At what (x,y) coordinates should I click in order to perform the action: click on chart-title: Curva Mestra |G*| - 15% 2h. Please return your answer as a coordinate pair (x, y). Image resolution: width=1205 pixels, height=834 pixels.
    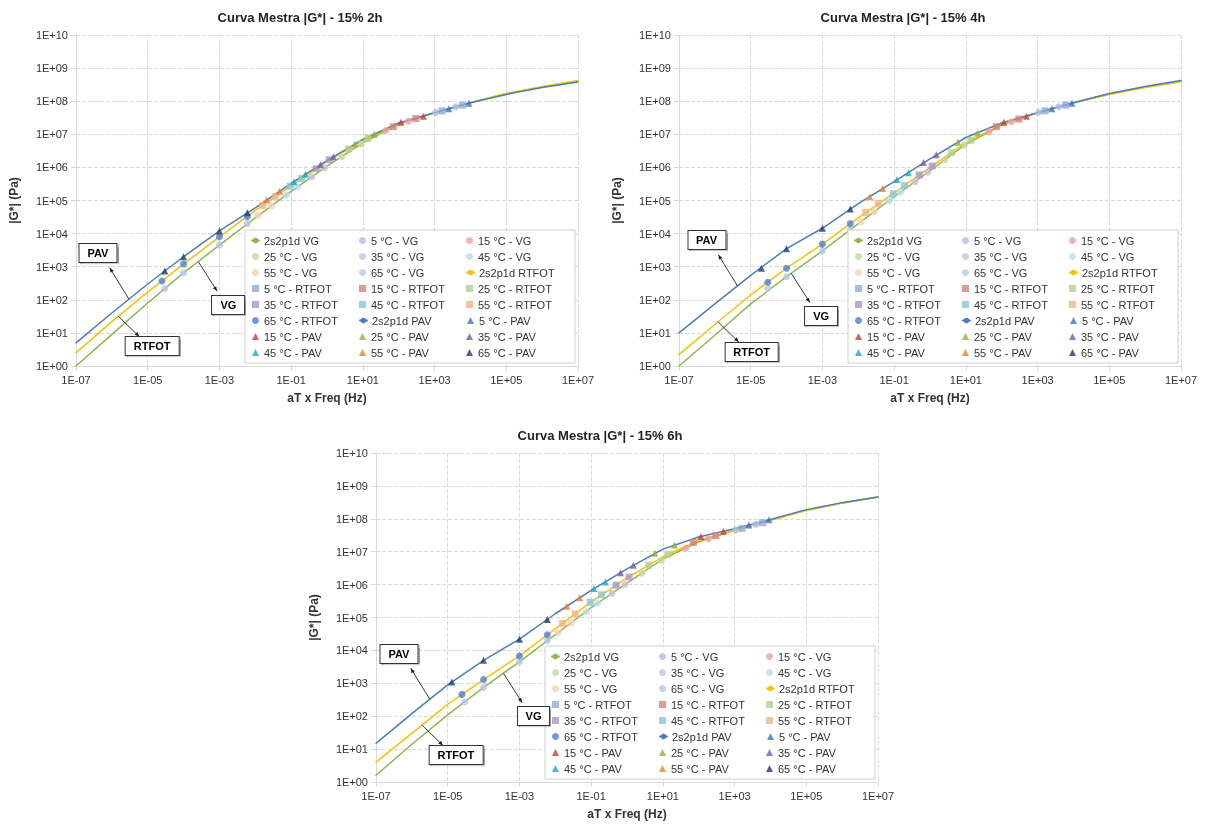
    Looking at the image, I should click on (300, 17).